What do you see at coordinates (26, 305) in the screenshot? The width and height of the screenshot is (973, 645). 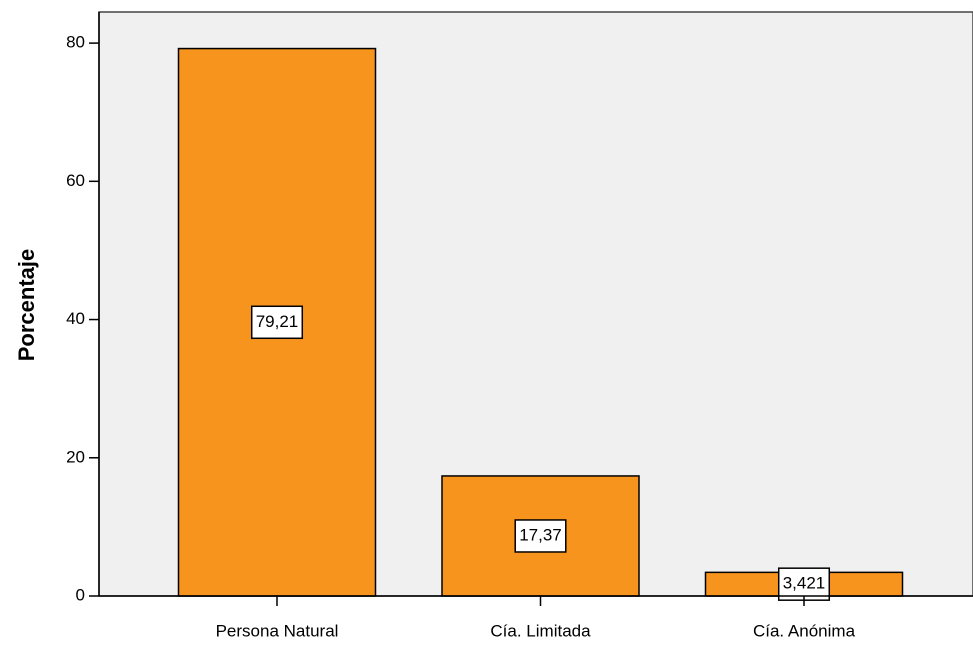 I see `y-axis-label: Porcentaje` at bounding box center [26, 305].